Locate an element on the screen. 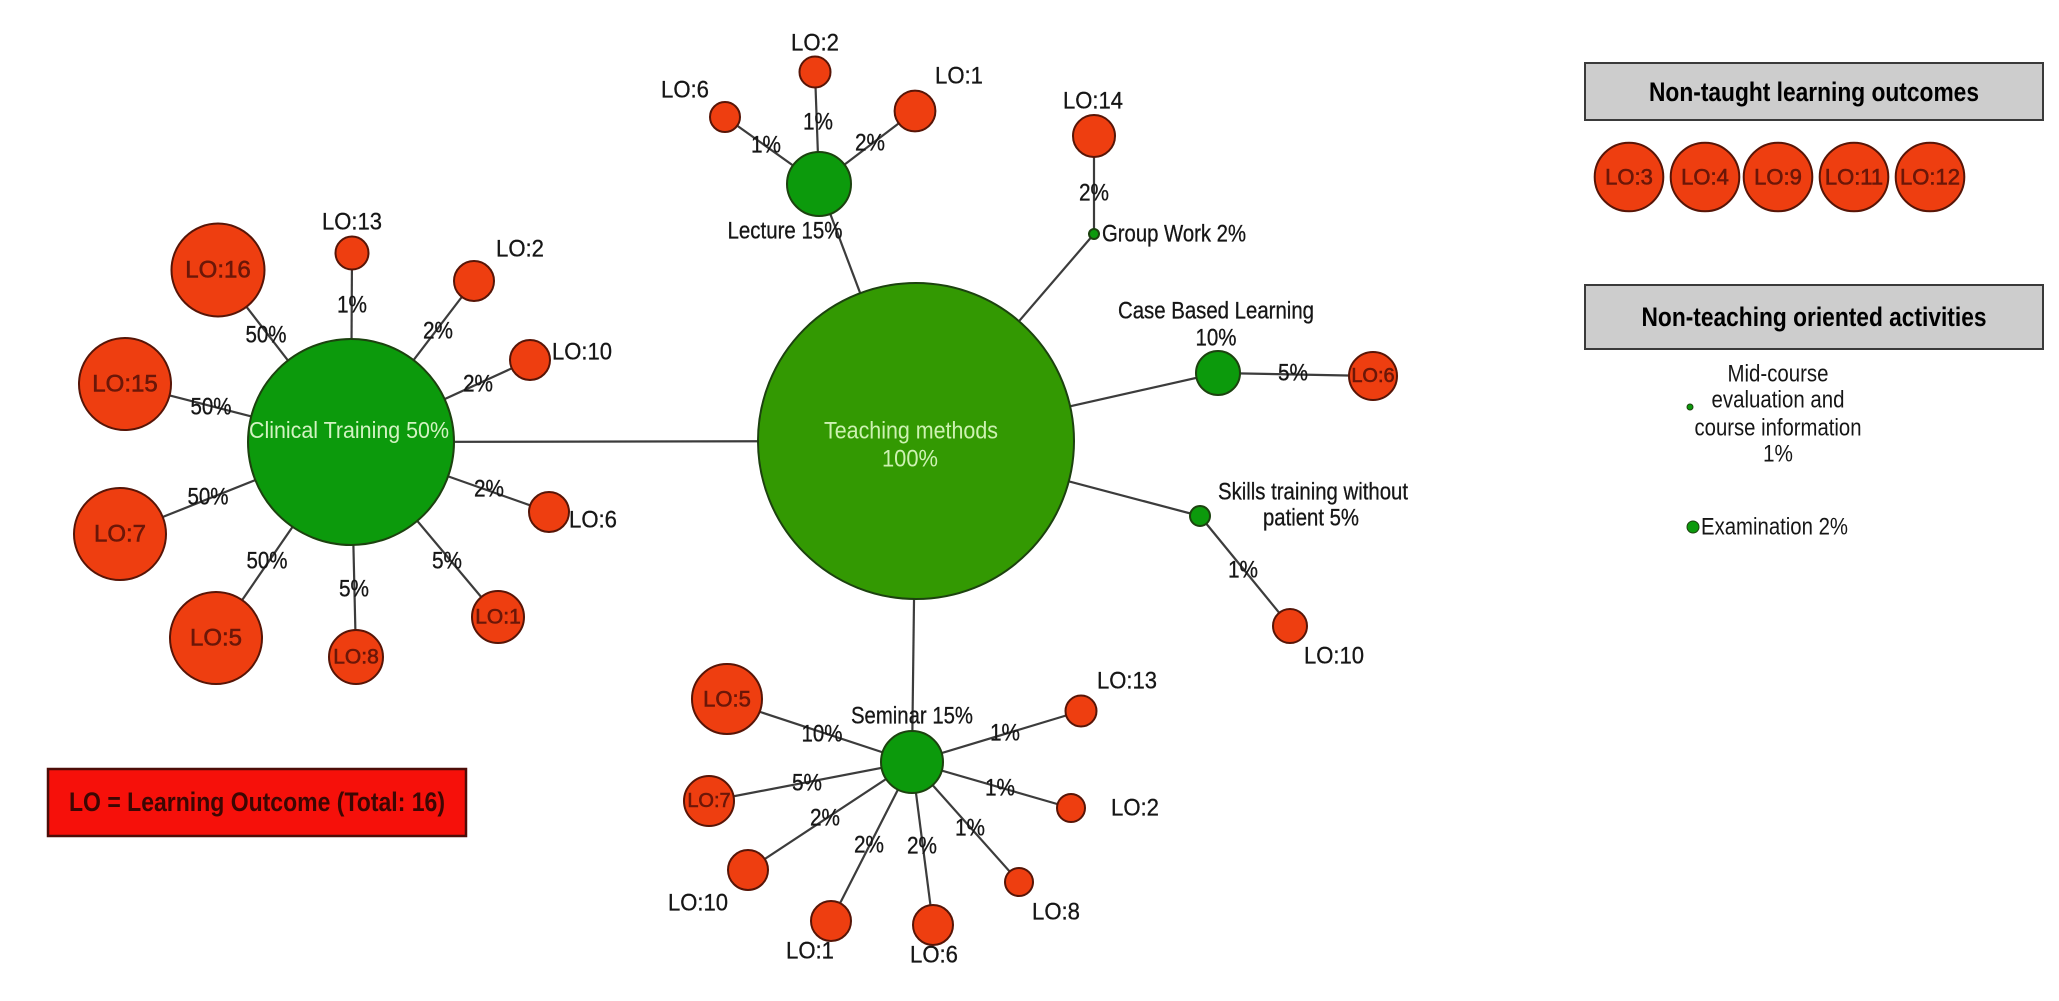 The image size is (2059, 1001). svg-text: course information is located at coordinates (1778, 428).